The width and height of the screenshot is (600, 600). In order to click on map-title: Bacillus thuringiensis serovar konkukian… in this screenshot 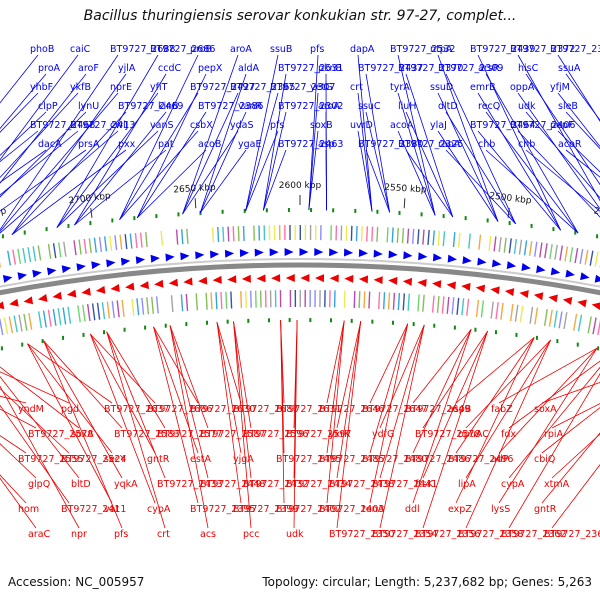, I will do `click(300, 16)`.